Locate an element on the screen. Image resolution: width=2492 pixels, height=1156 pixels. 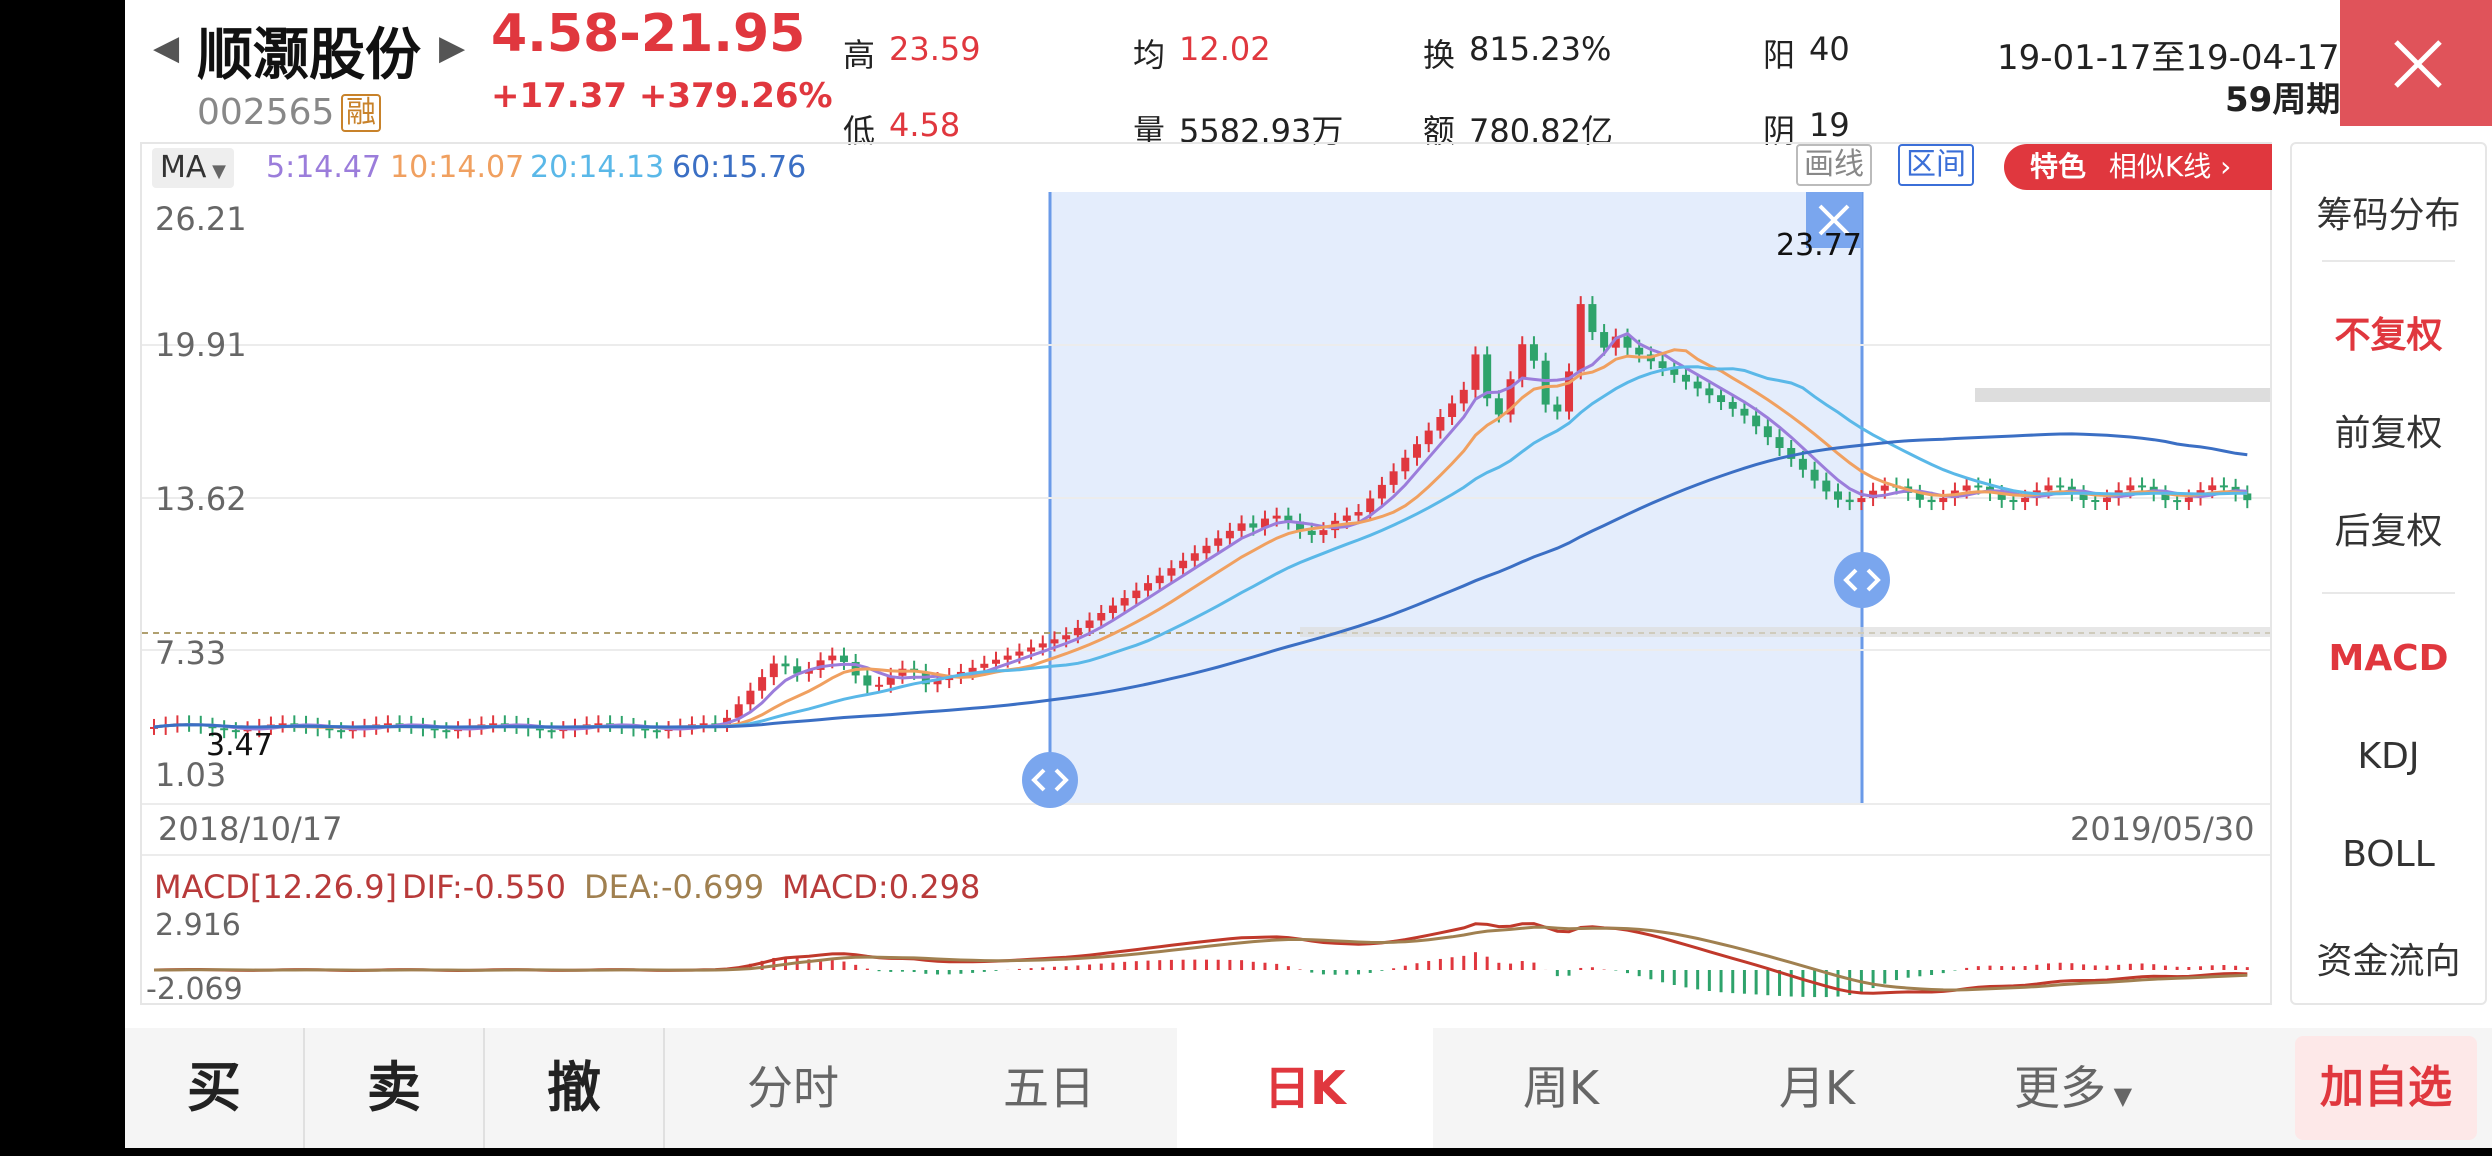
turnover-value: 815.23% is located at coordinates (1540, 49).